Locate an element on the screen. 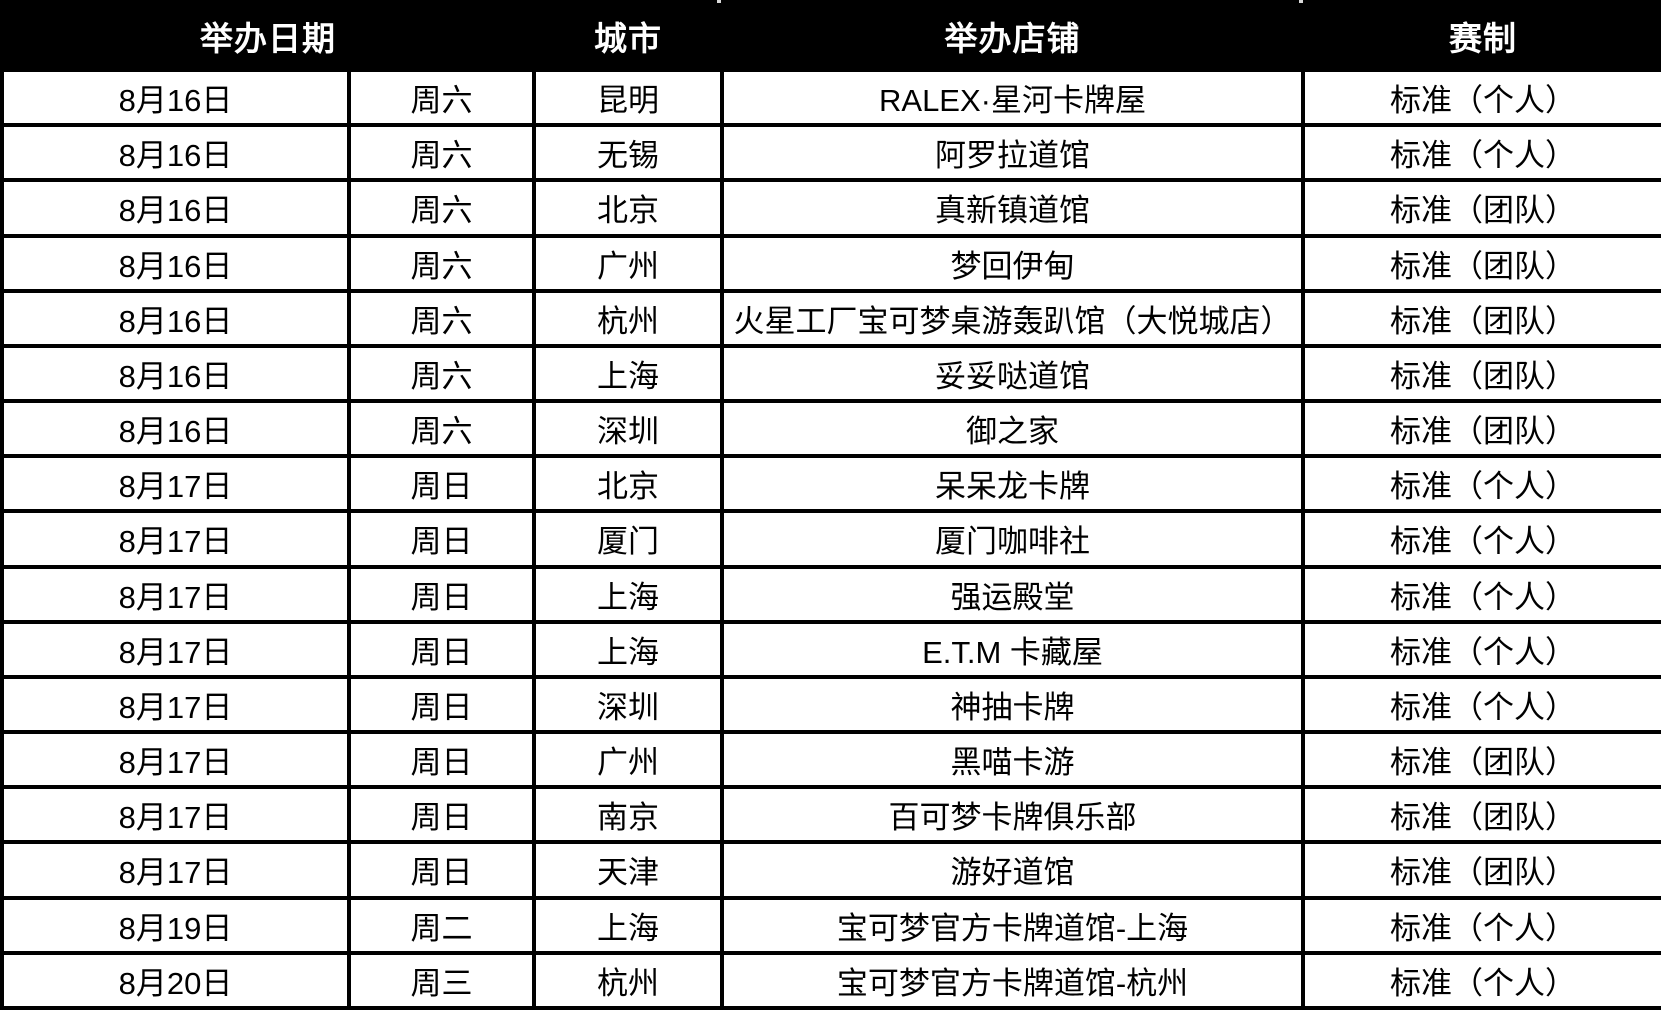 This screenshot has height=1010, width=1661. store-cell: 梦回伊甸 is located at coordinates (1012, 263).